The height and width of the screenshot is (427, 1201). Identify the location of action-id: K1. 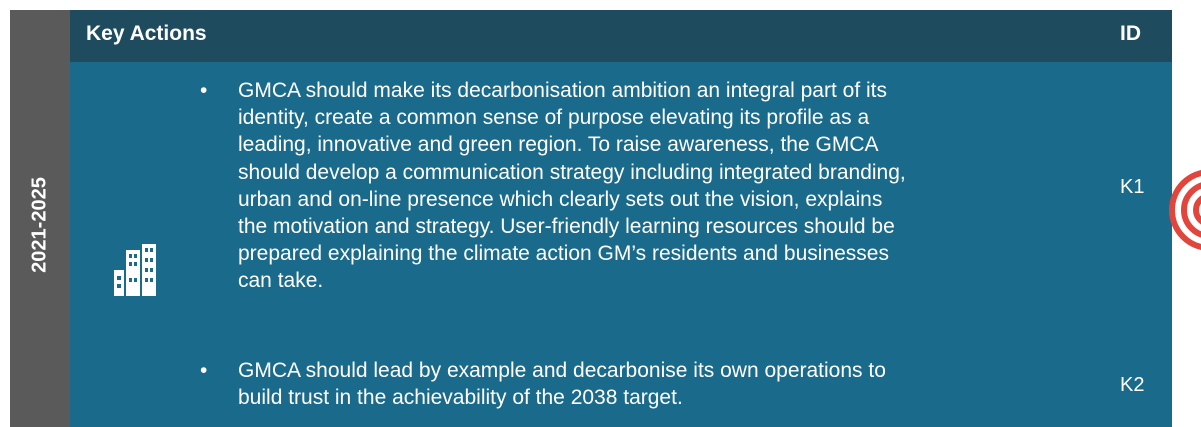
(1132, 186).